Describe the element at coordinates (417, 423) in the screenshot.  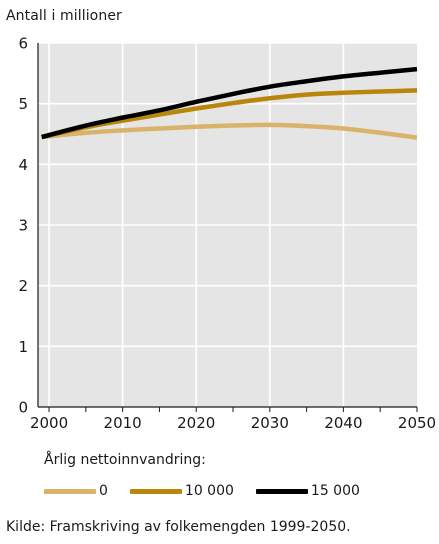
I see `x-tick-label: 2050` at that location.